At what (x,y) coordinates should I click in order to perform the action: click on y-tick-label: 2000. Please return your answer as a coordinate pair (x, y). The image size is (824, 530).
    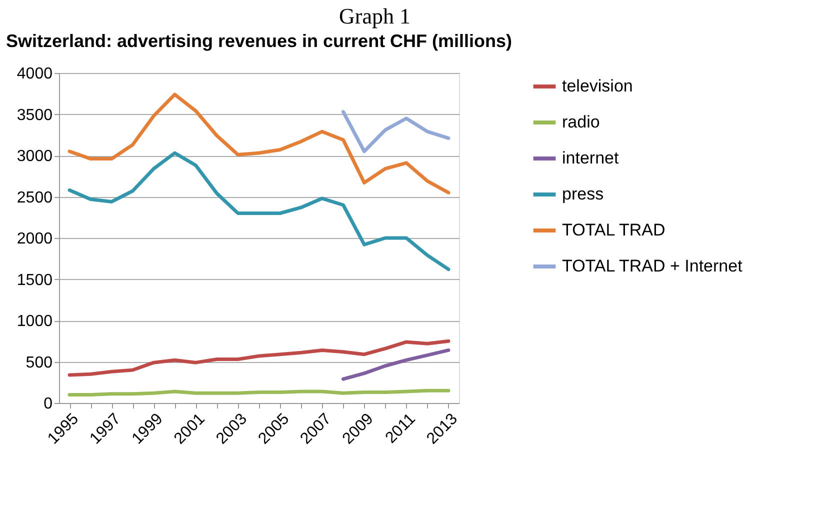
    Looking at the image, I should click on (34, 239).